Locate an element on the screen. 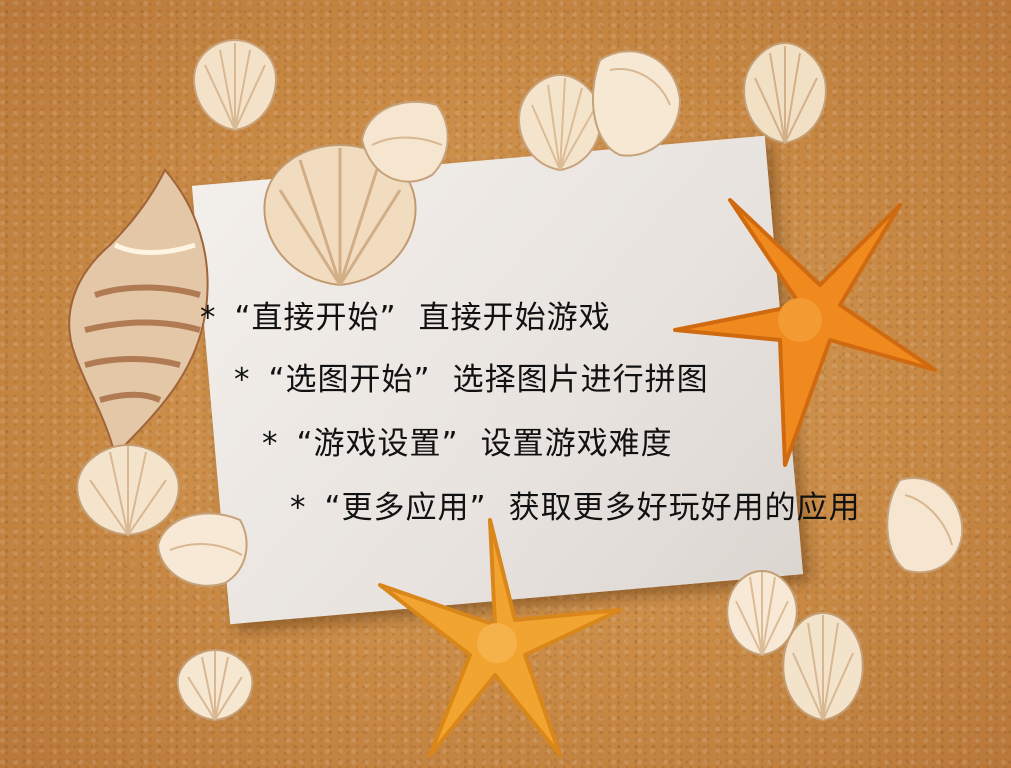 The width and height of the screenshot is (1011, 768). start-game-button: “直接开始” is located at coordinates (315, 318).